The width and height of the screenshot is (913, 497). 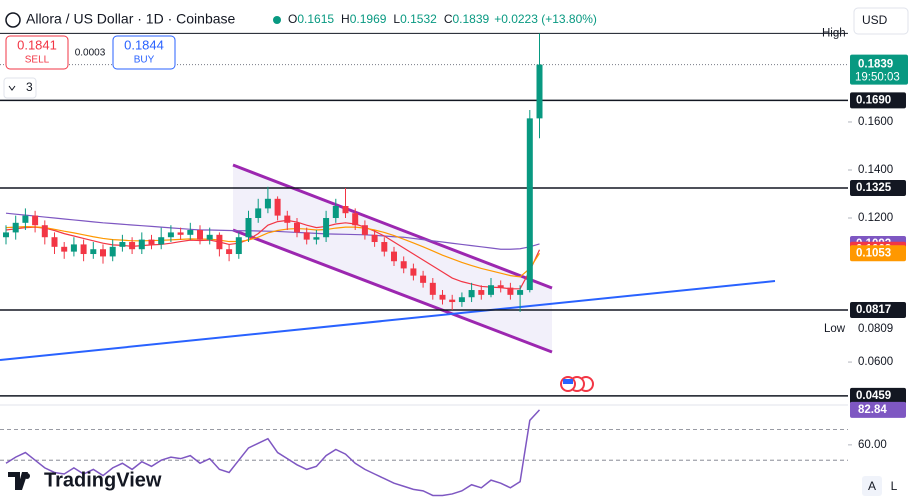 I want to click on buy-button, so click(x=144, y=52).